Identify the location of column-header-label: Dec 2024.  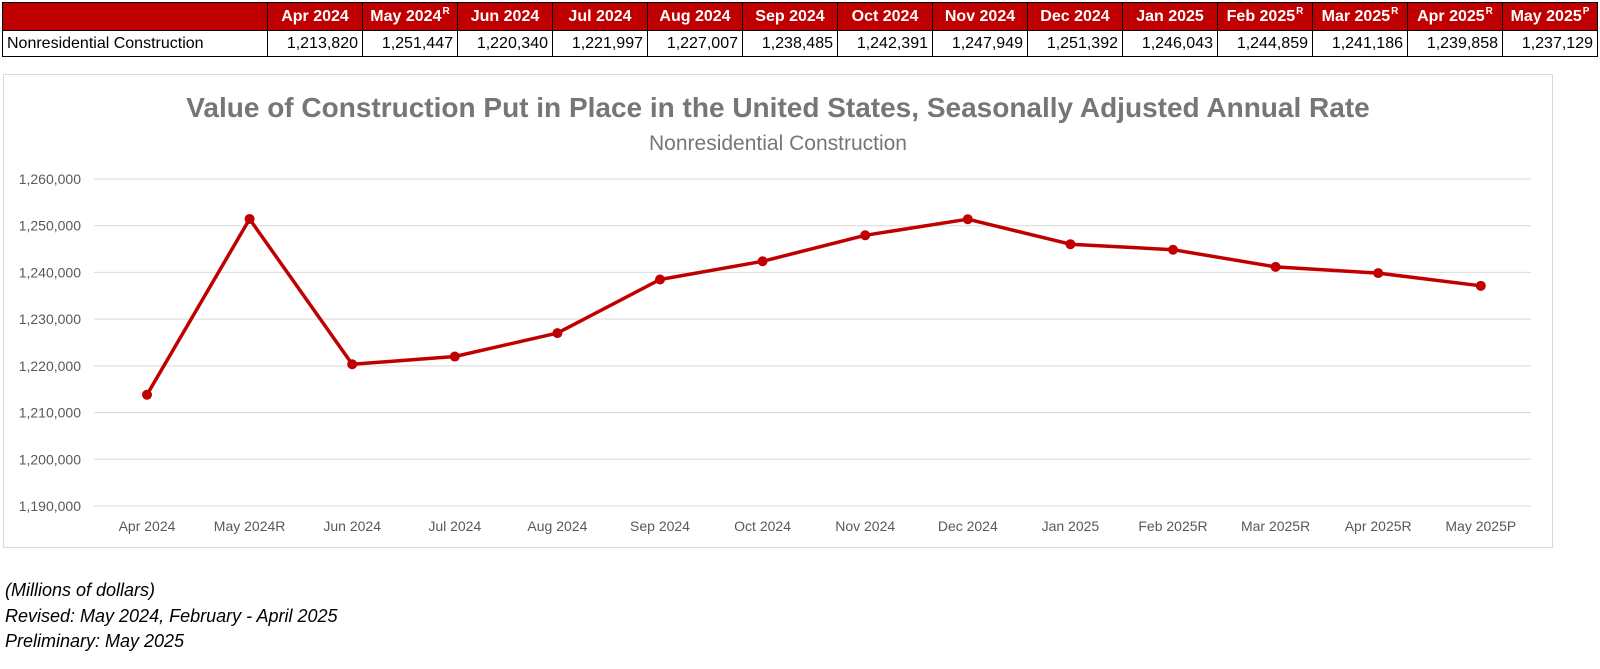
(1075, 16).